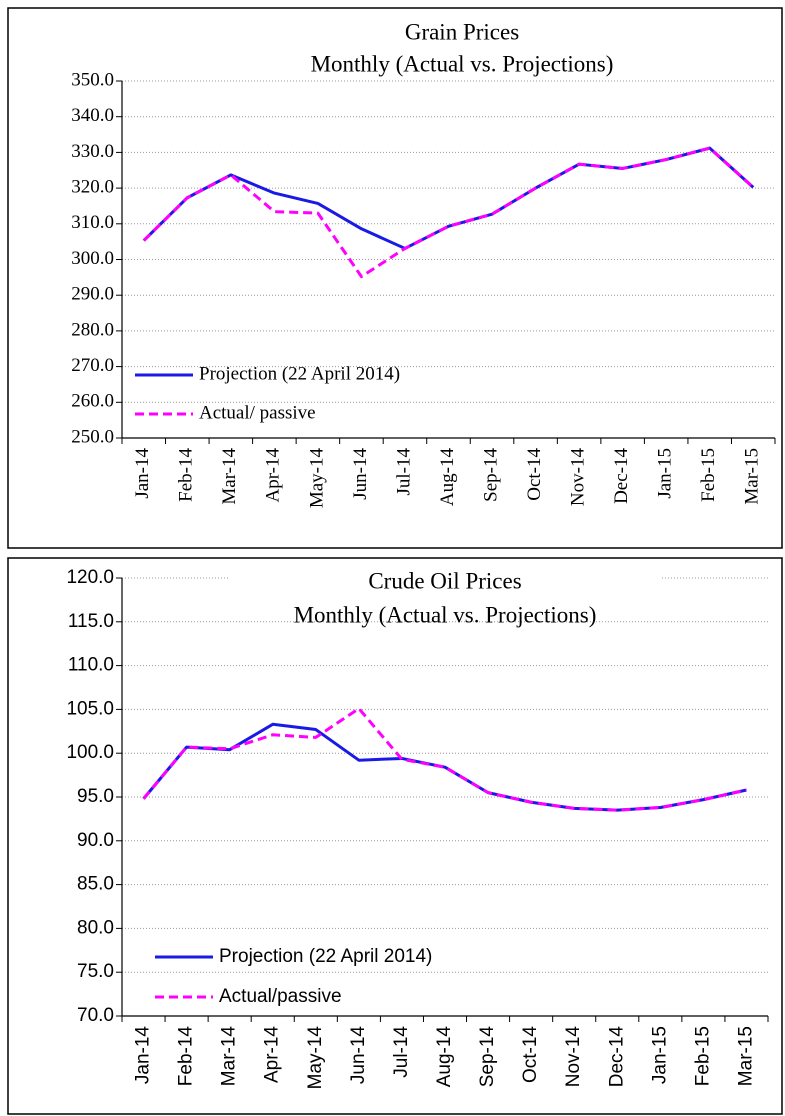 This screenshot has width=785, height=1116. What do you see at coordinates (95, 1015) in the screenshot?
I see `y-tick-label: 70.0` at bounding box center [95, 1015].